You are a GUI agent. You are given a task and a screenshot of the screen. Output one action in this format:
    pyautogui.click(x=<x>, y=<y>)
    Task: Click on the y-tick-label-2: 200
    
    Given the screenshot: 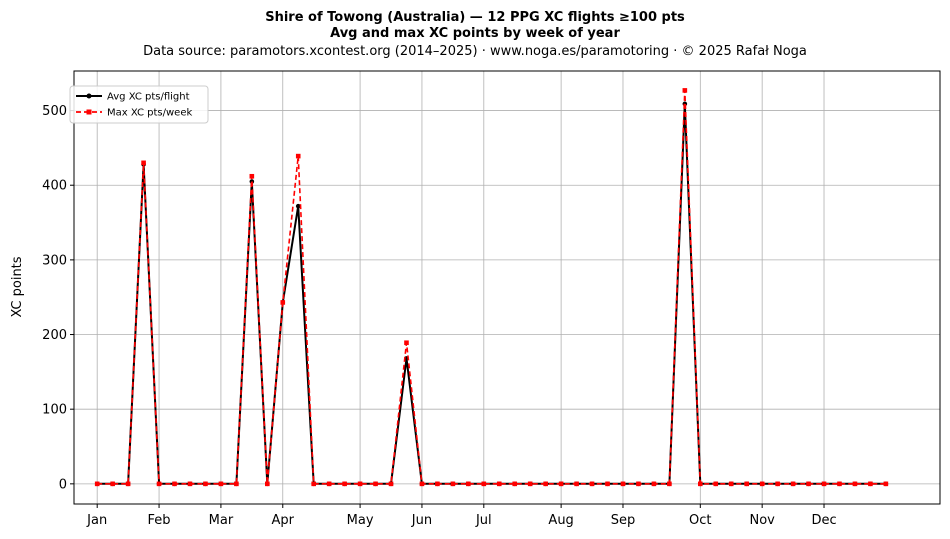 What is the action you would take?
    pyautogui.click(x=54, y=335)
    